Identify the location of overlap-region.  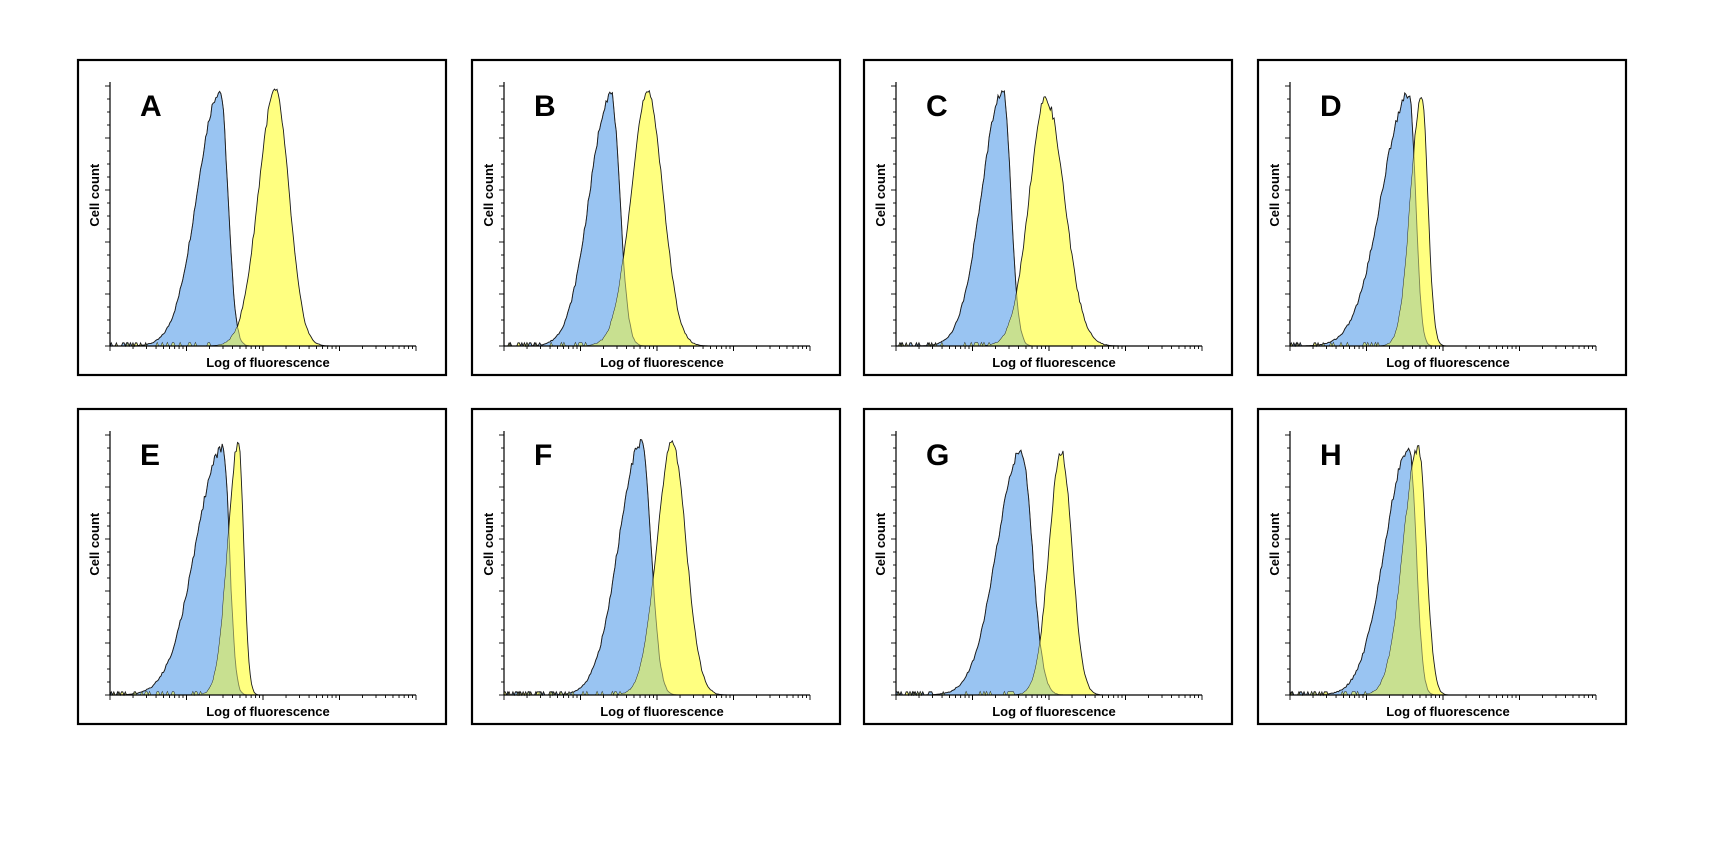
(657, 567).